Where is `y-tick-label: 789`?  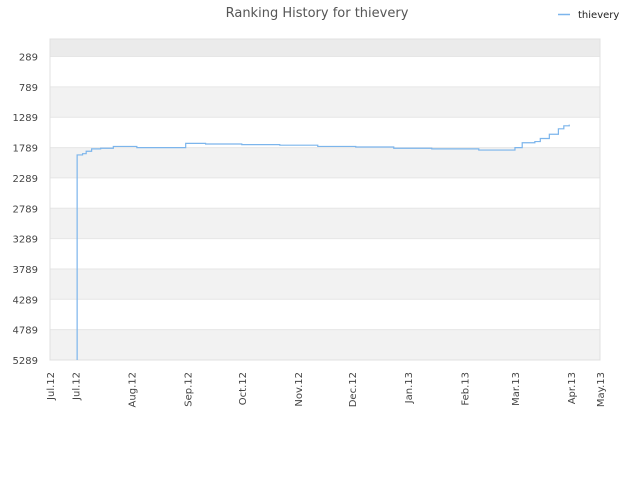
y-tick-label: 789 is located at coordinates (28, 88).